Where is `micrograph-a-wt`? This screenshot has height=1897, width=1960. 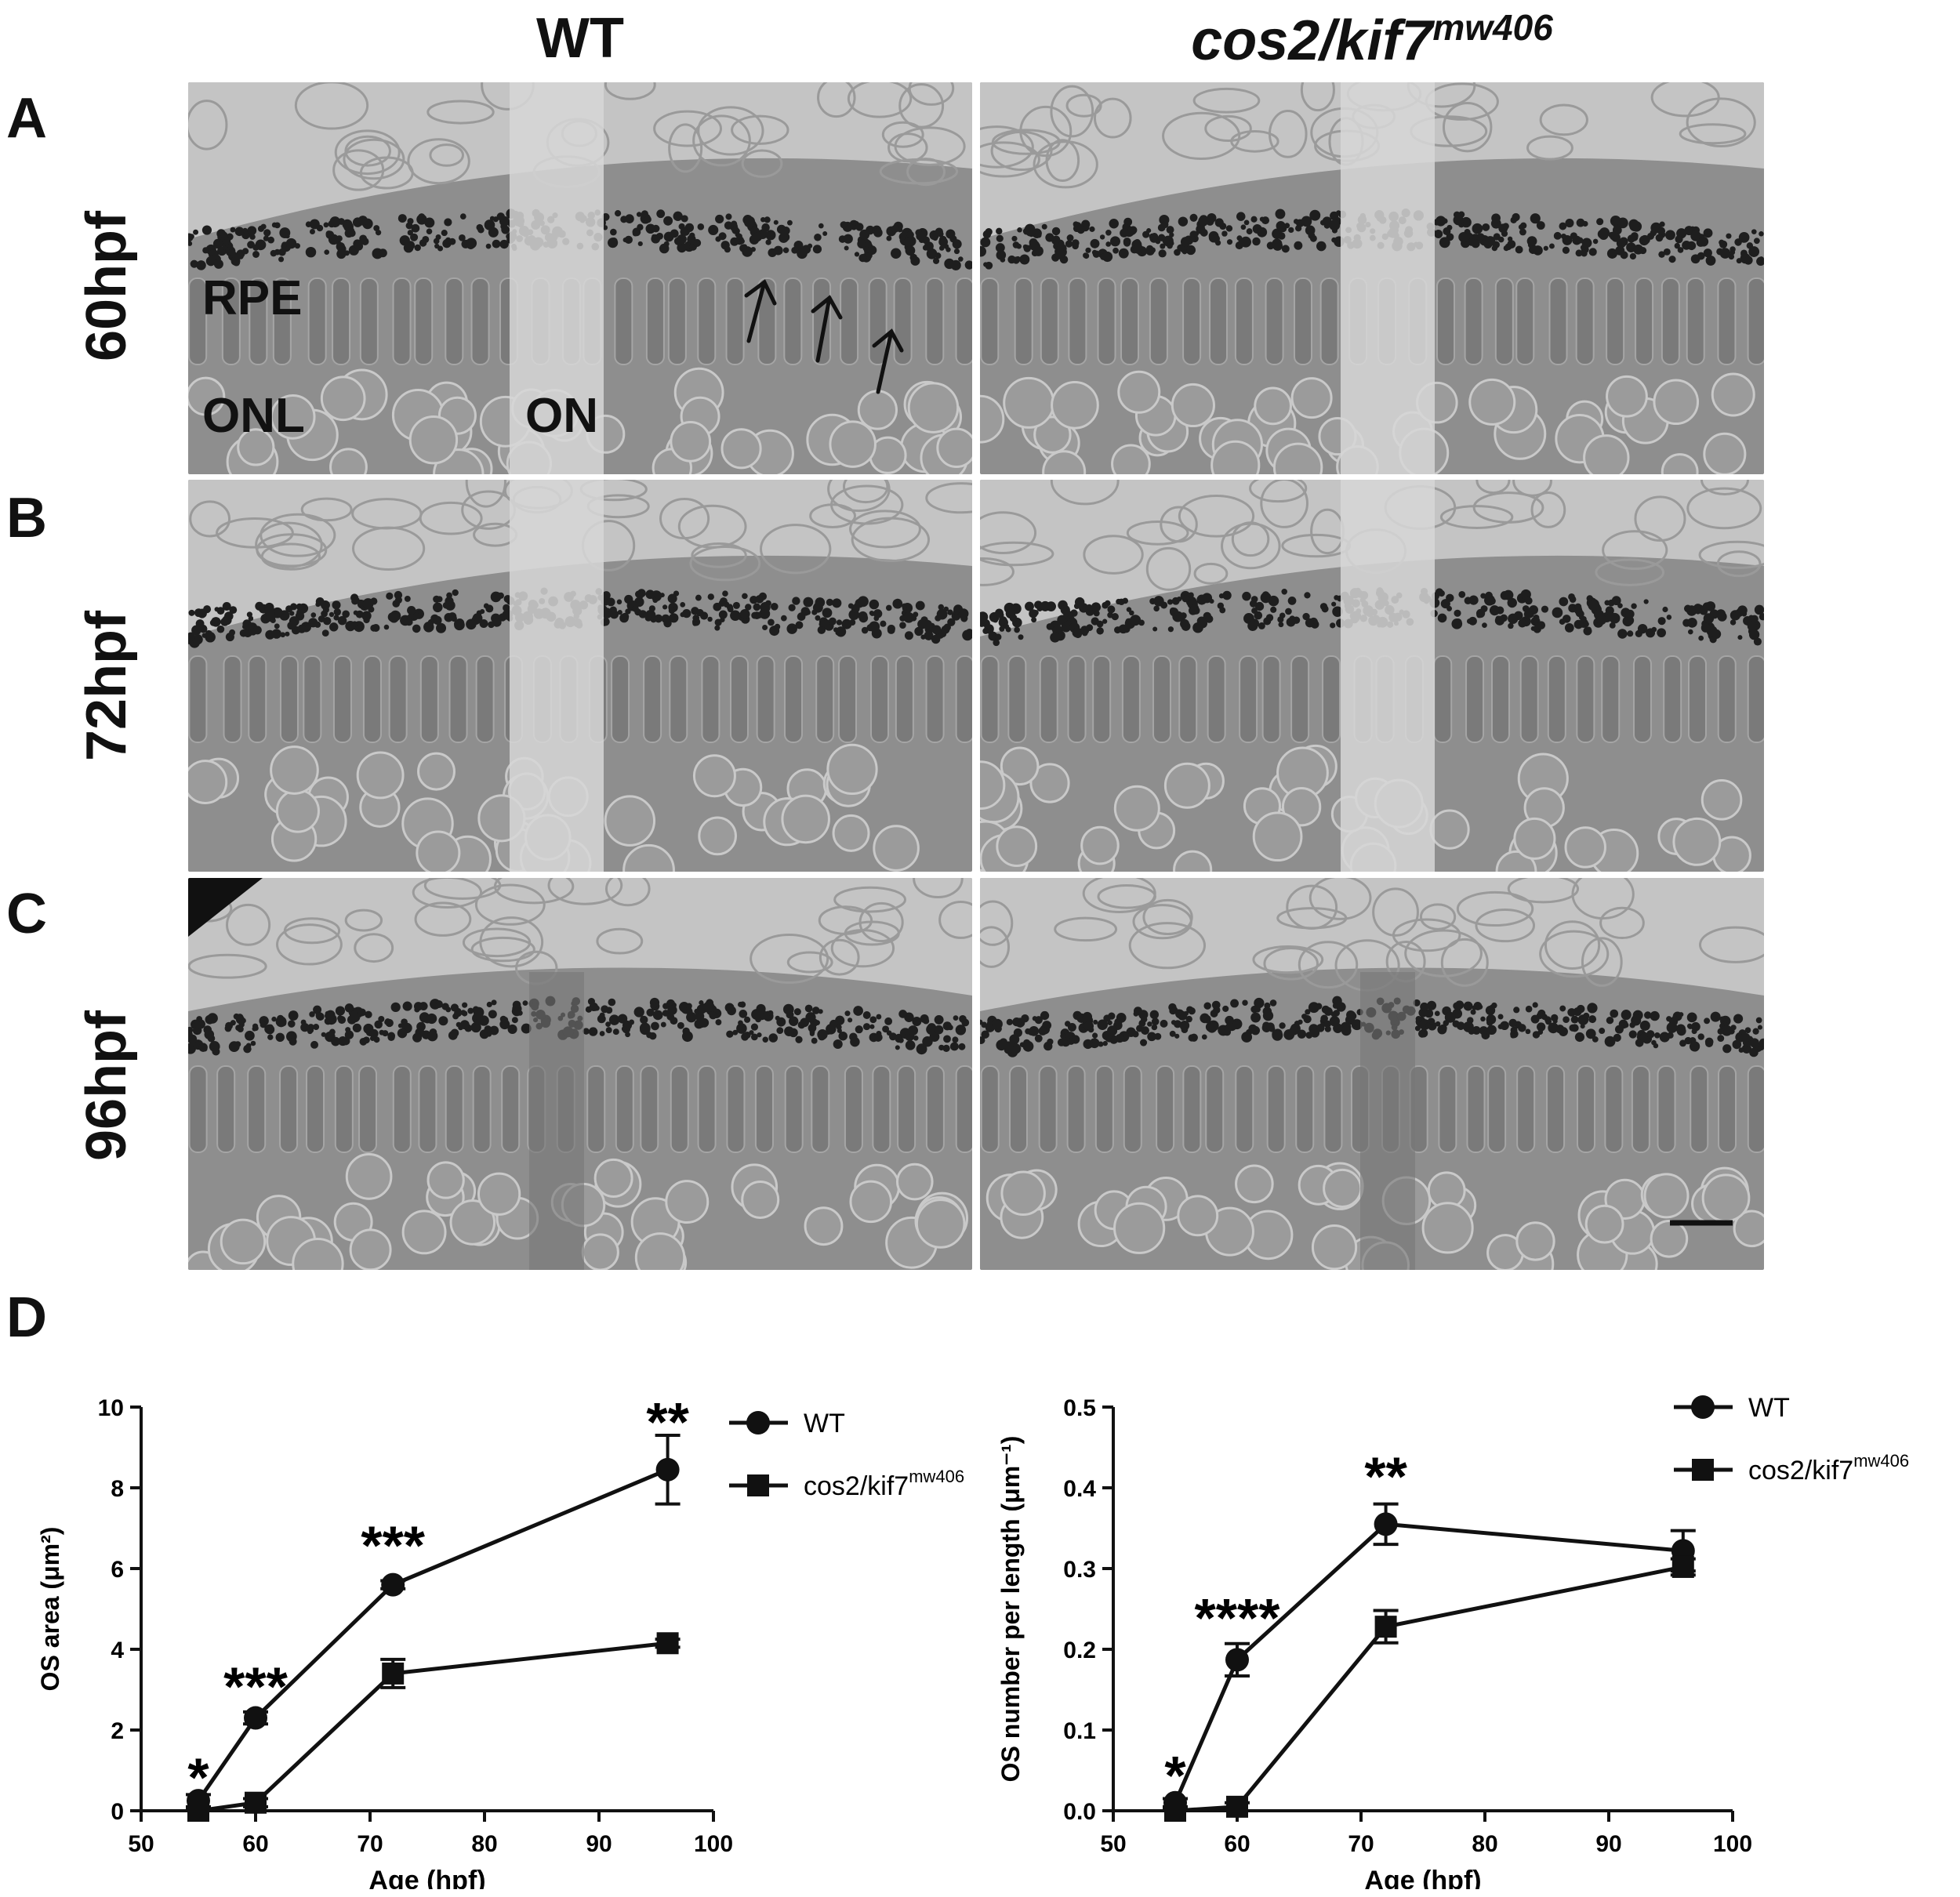 micrograph-a-wt is located at coordinates (580, 278).